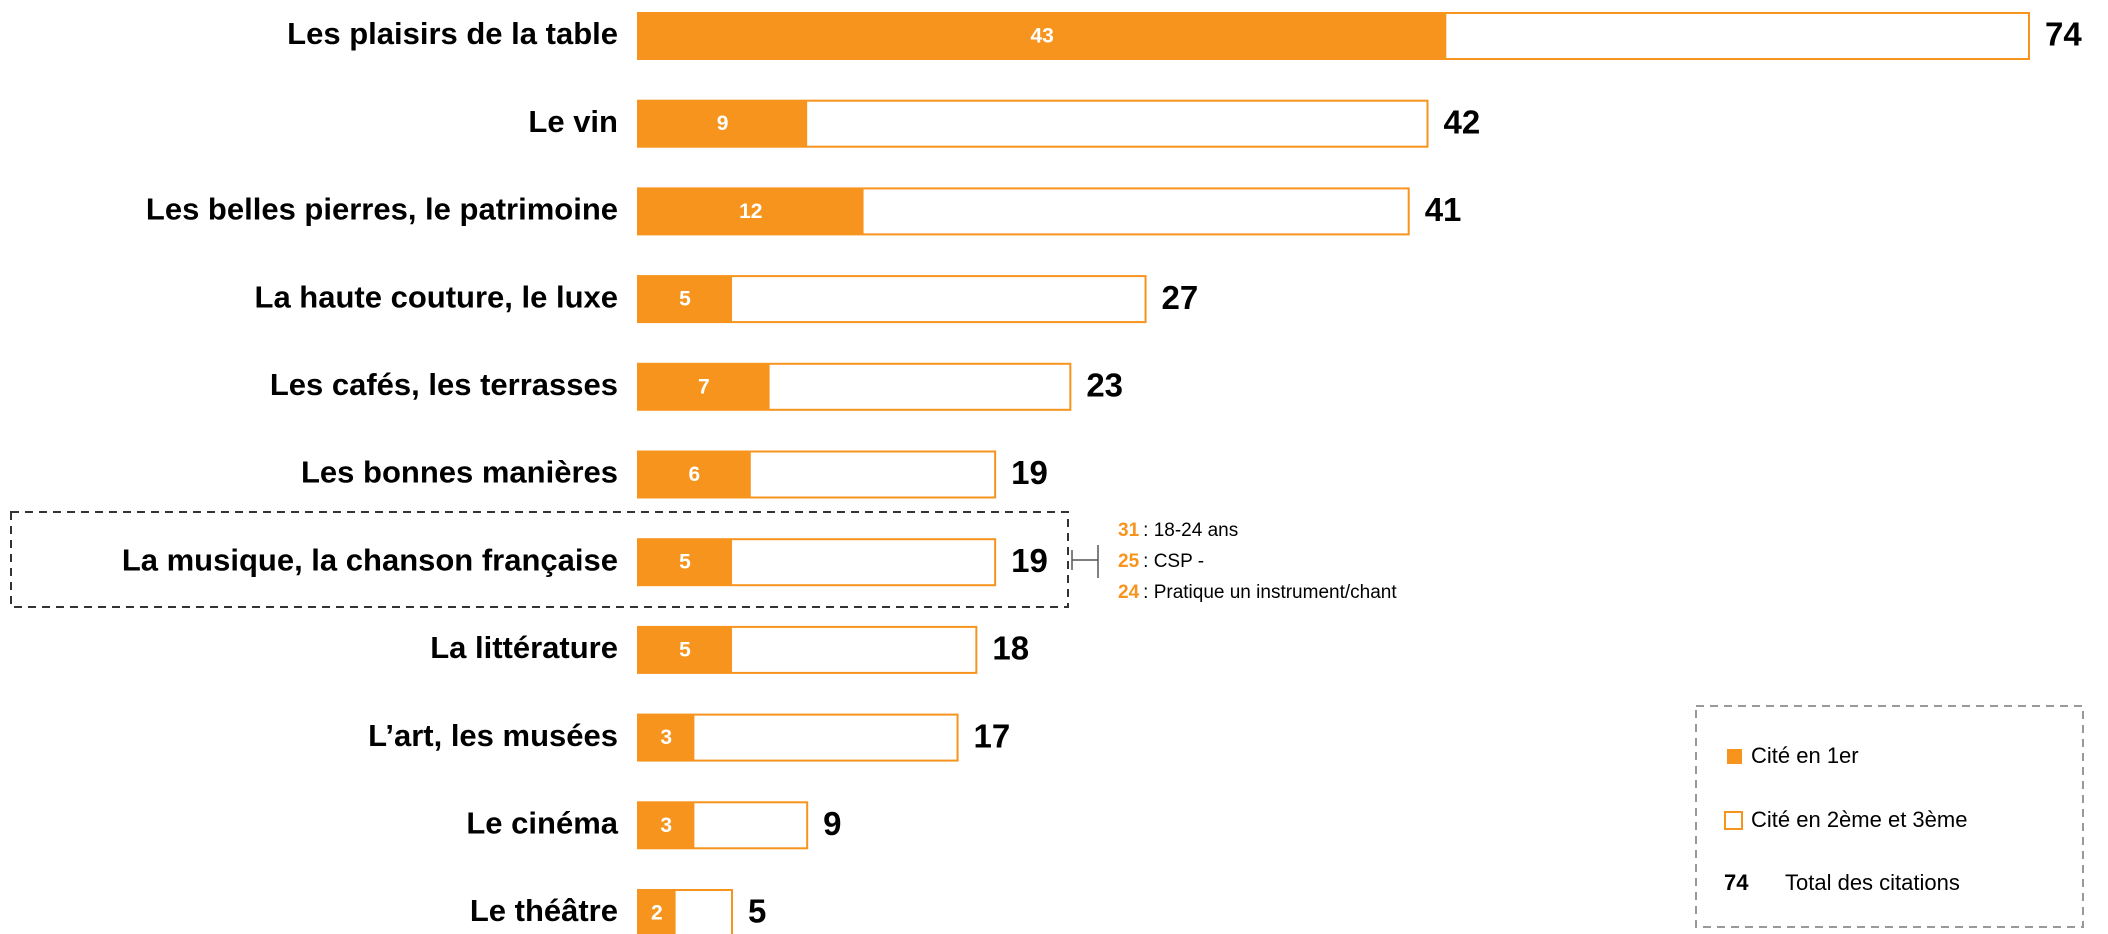 The image size is (2108, 934). I want to click on total-value-label: 42, so click(1461, 121).